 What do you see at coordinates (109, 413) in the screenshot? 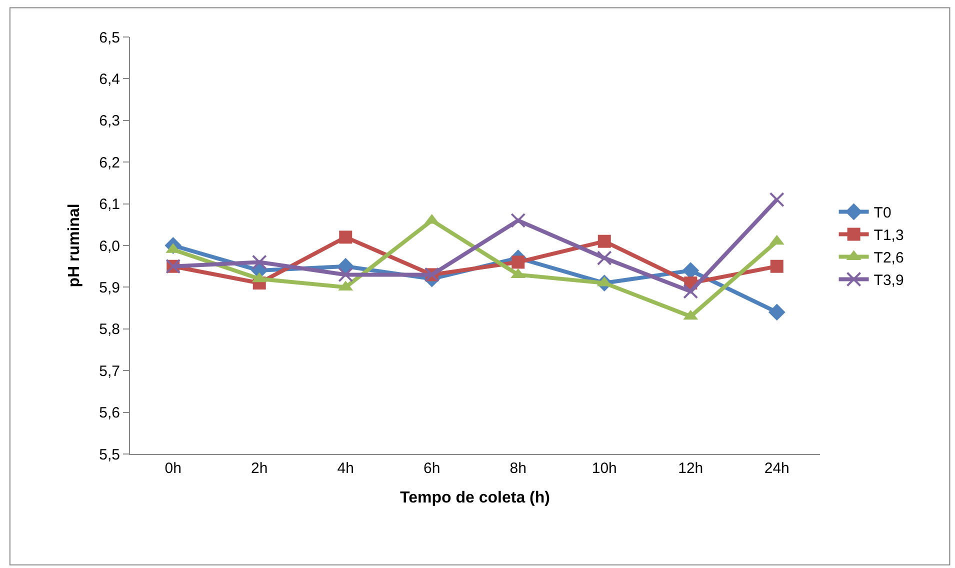
I see `y-tick-label: 5,6` at bounding box center [109, 413].